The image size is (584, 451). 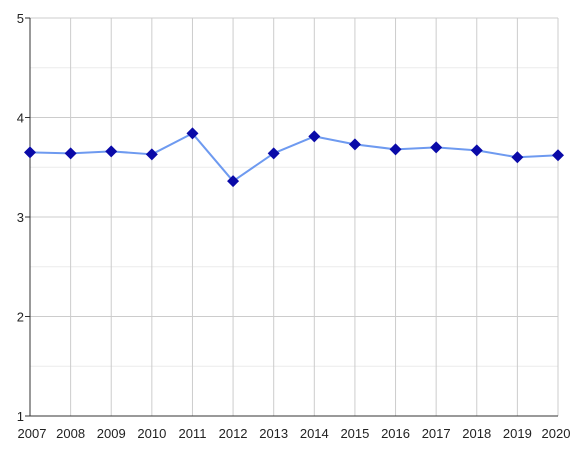 I want to click on y-tick-label: 1, so click(x=20, y=416).